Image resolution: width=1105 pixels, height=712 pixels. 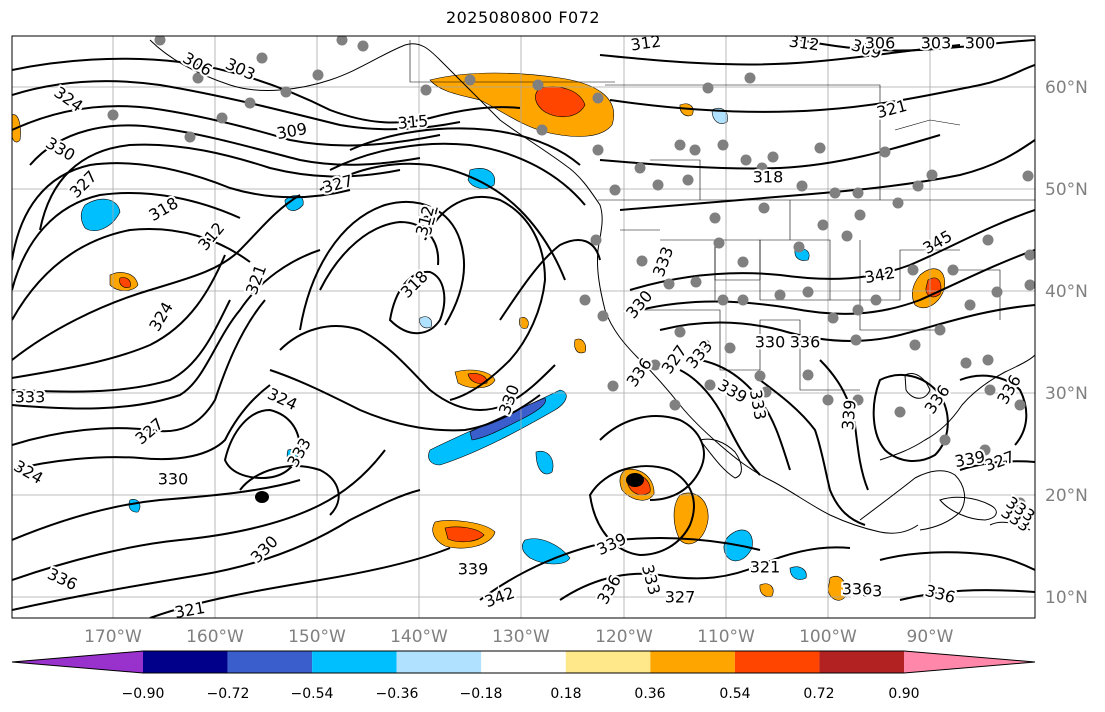 I want to click on contour-label: 306, so click(x=880, y=43).